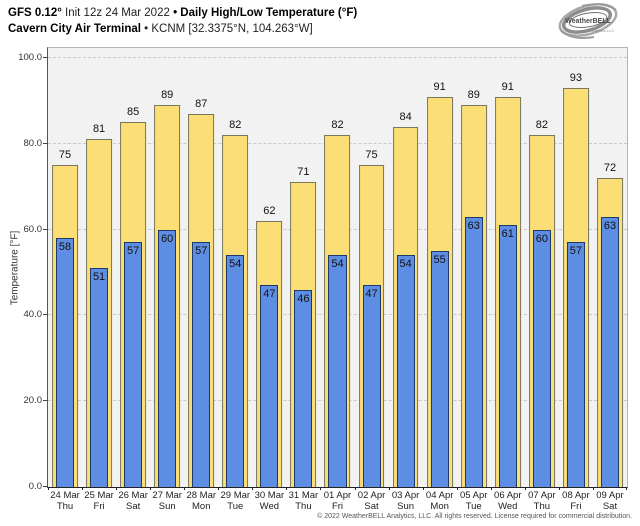  What do you see at coordinates (265, 13) in the screenshot?
I see `page-title: • Daily High/Low Temperature (°F)` at bounding box center [265, 13].